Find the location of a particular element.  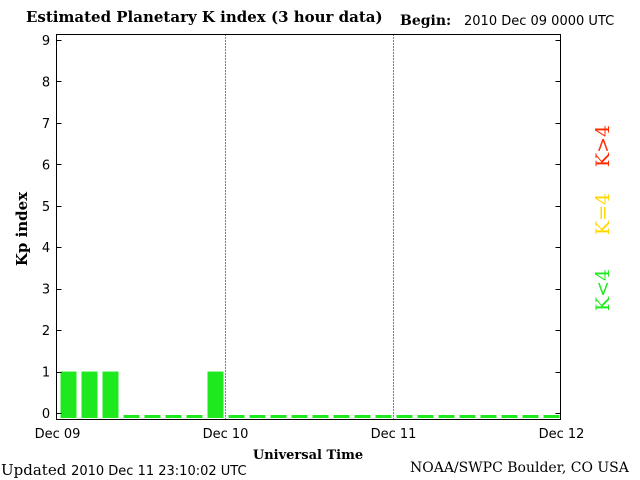

legend-k-less-4: K<4 is located at coordinates (603, 290).